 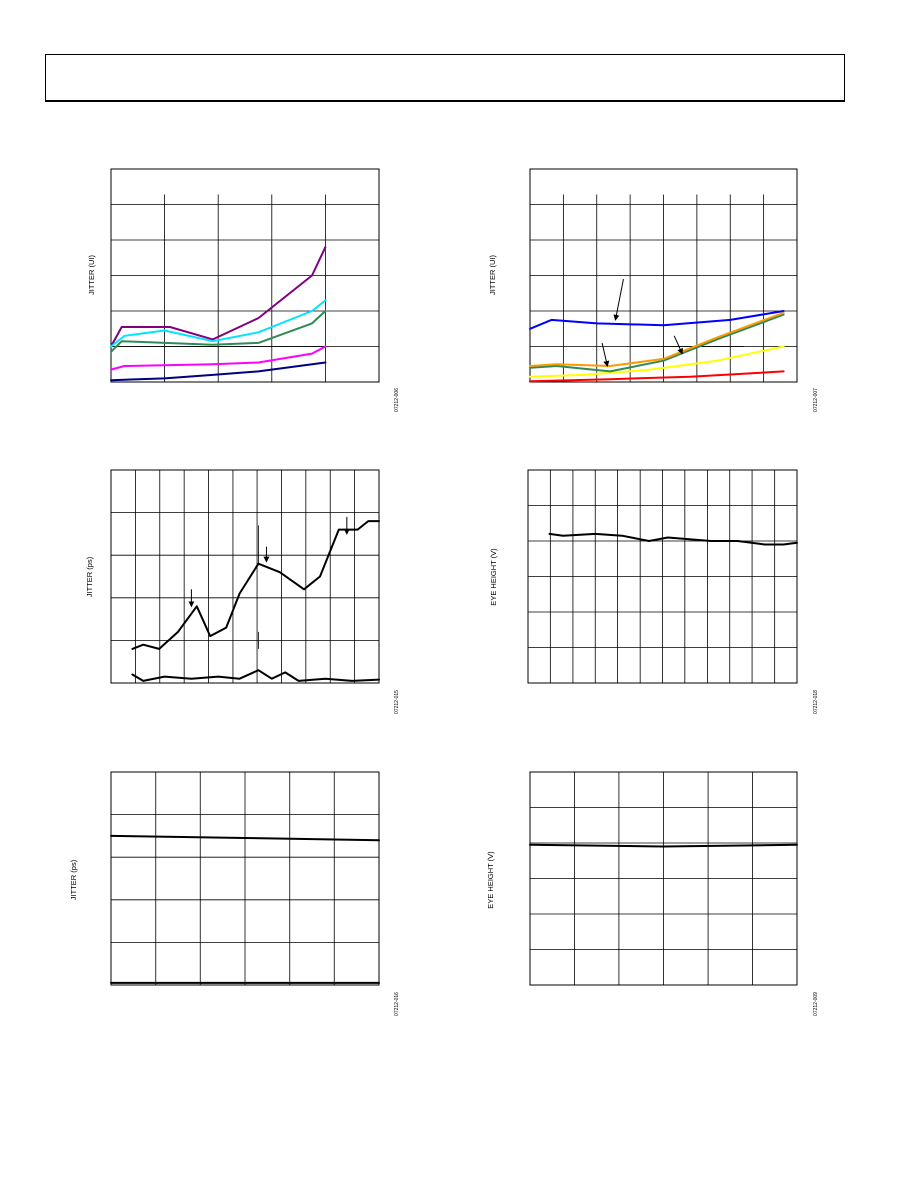 I want to click on chart-6-ylabel: EYE HEIGHT (V), so click(x=490, y=880).